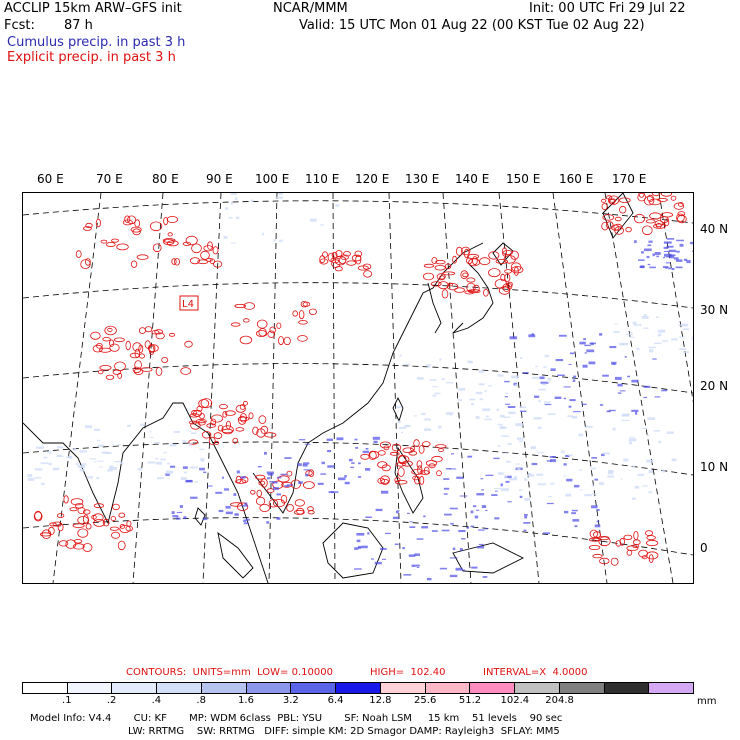 This screenshot has height=740, width=740. Describe the element at coordinates (470, 700) in the screenshot. I see `legend-tick: 51.2` at that location.